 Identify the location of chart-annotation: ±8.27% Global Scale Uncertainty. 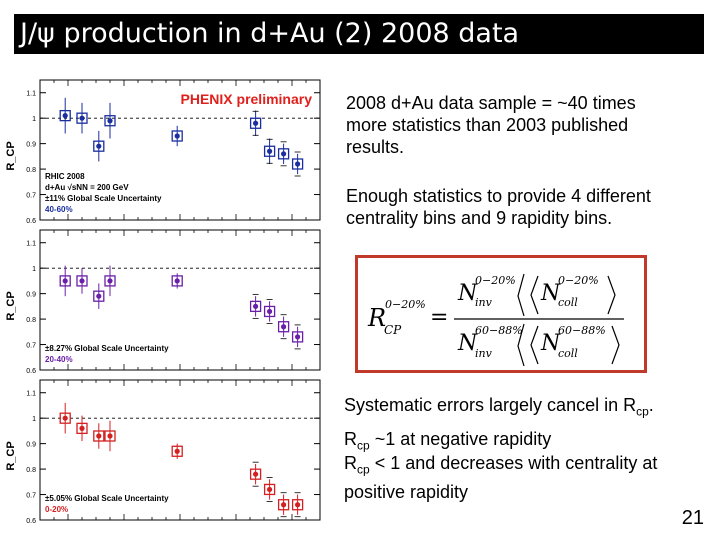
(107, 348).